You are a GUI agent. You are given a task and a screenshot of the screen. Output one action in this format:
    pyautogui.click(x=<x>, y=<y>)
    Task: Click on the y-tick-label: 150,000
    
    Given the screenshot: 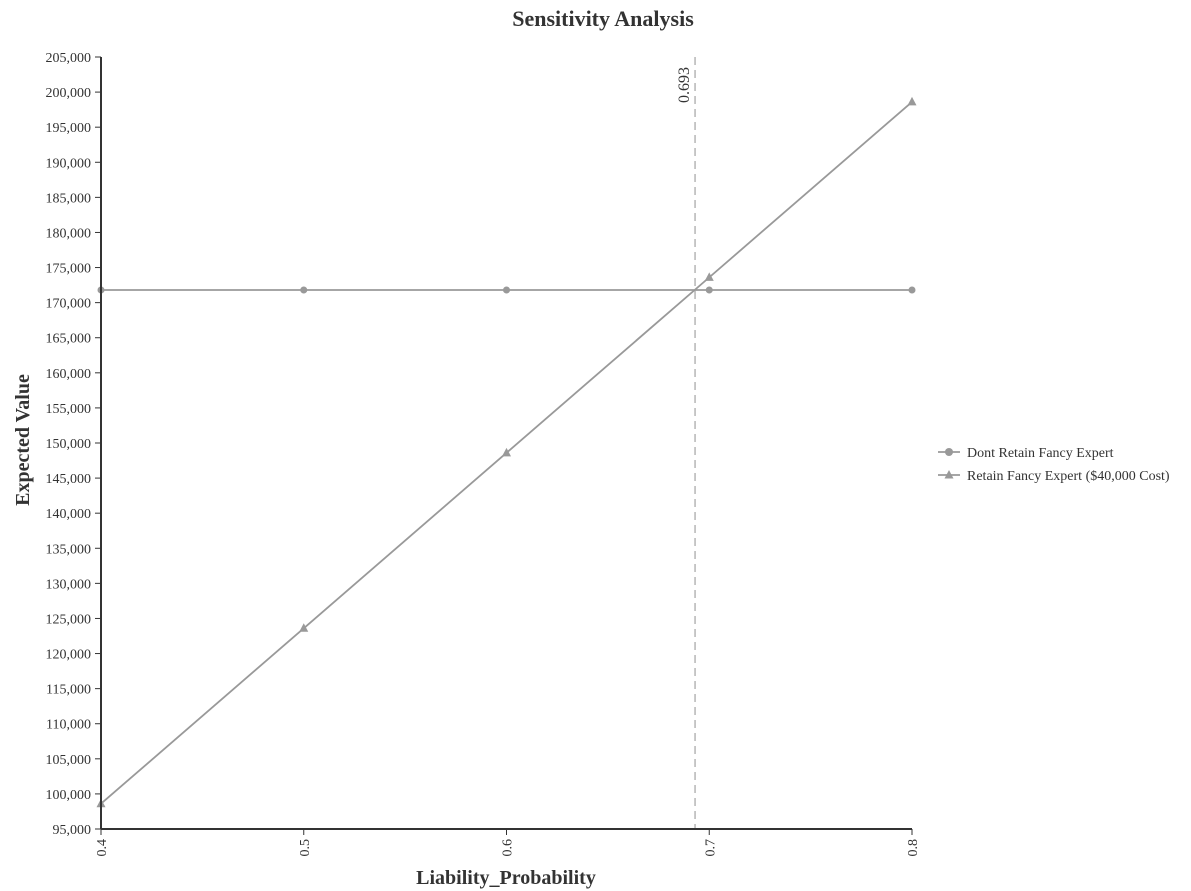 What is the action you would take?
    pyautogui.click(x=69, y=444)
    